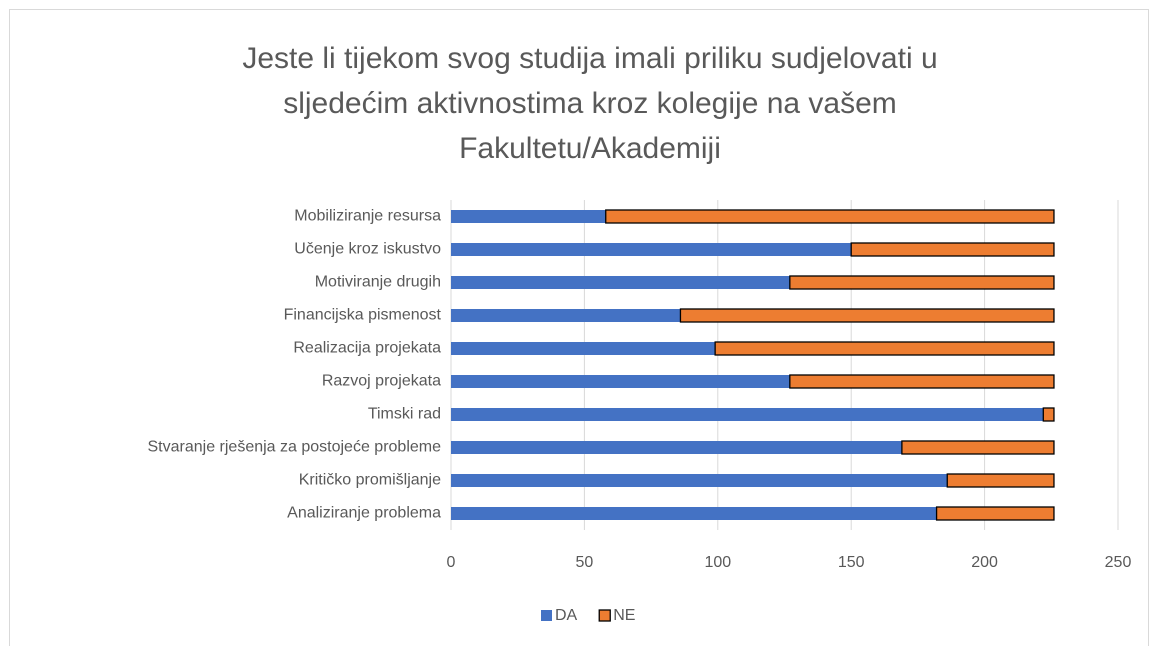  Describe the element at coordinates (566, 615) in the screenshot. I see `legend-label: DA` at that location.